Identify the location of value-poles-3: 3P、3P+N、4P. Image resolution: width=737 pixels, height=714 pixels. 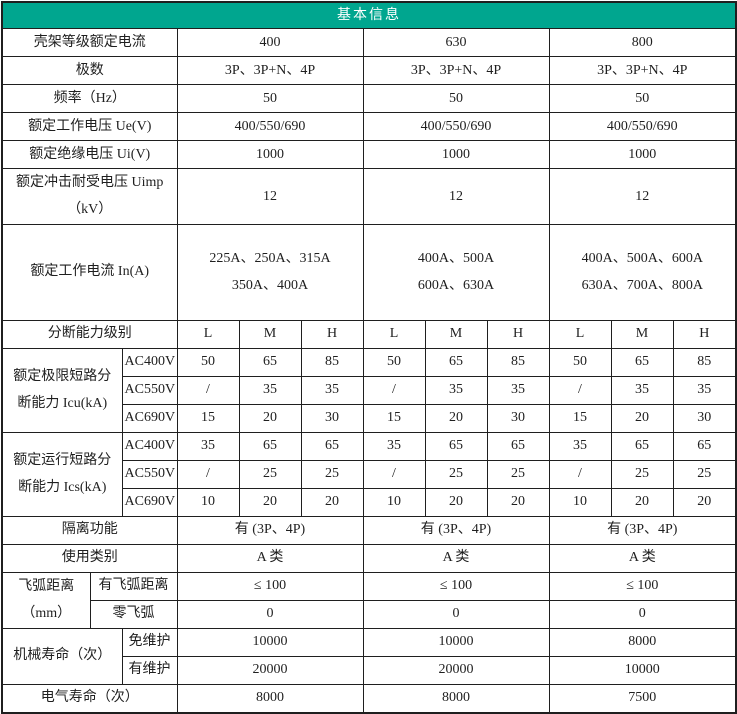
(642, 70).